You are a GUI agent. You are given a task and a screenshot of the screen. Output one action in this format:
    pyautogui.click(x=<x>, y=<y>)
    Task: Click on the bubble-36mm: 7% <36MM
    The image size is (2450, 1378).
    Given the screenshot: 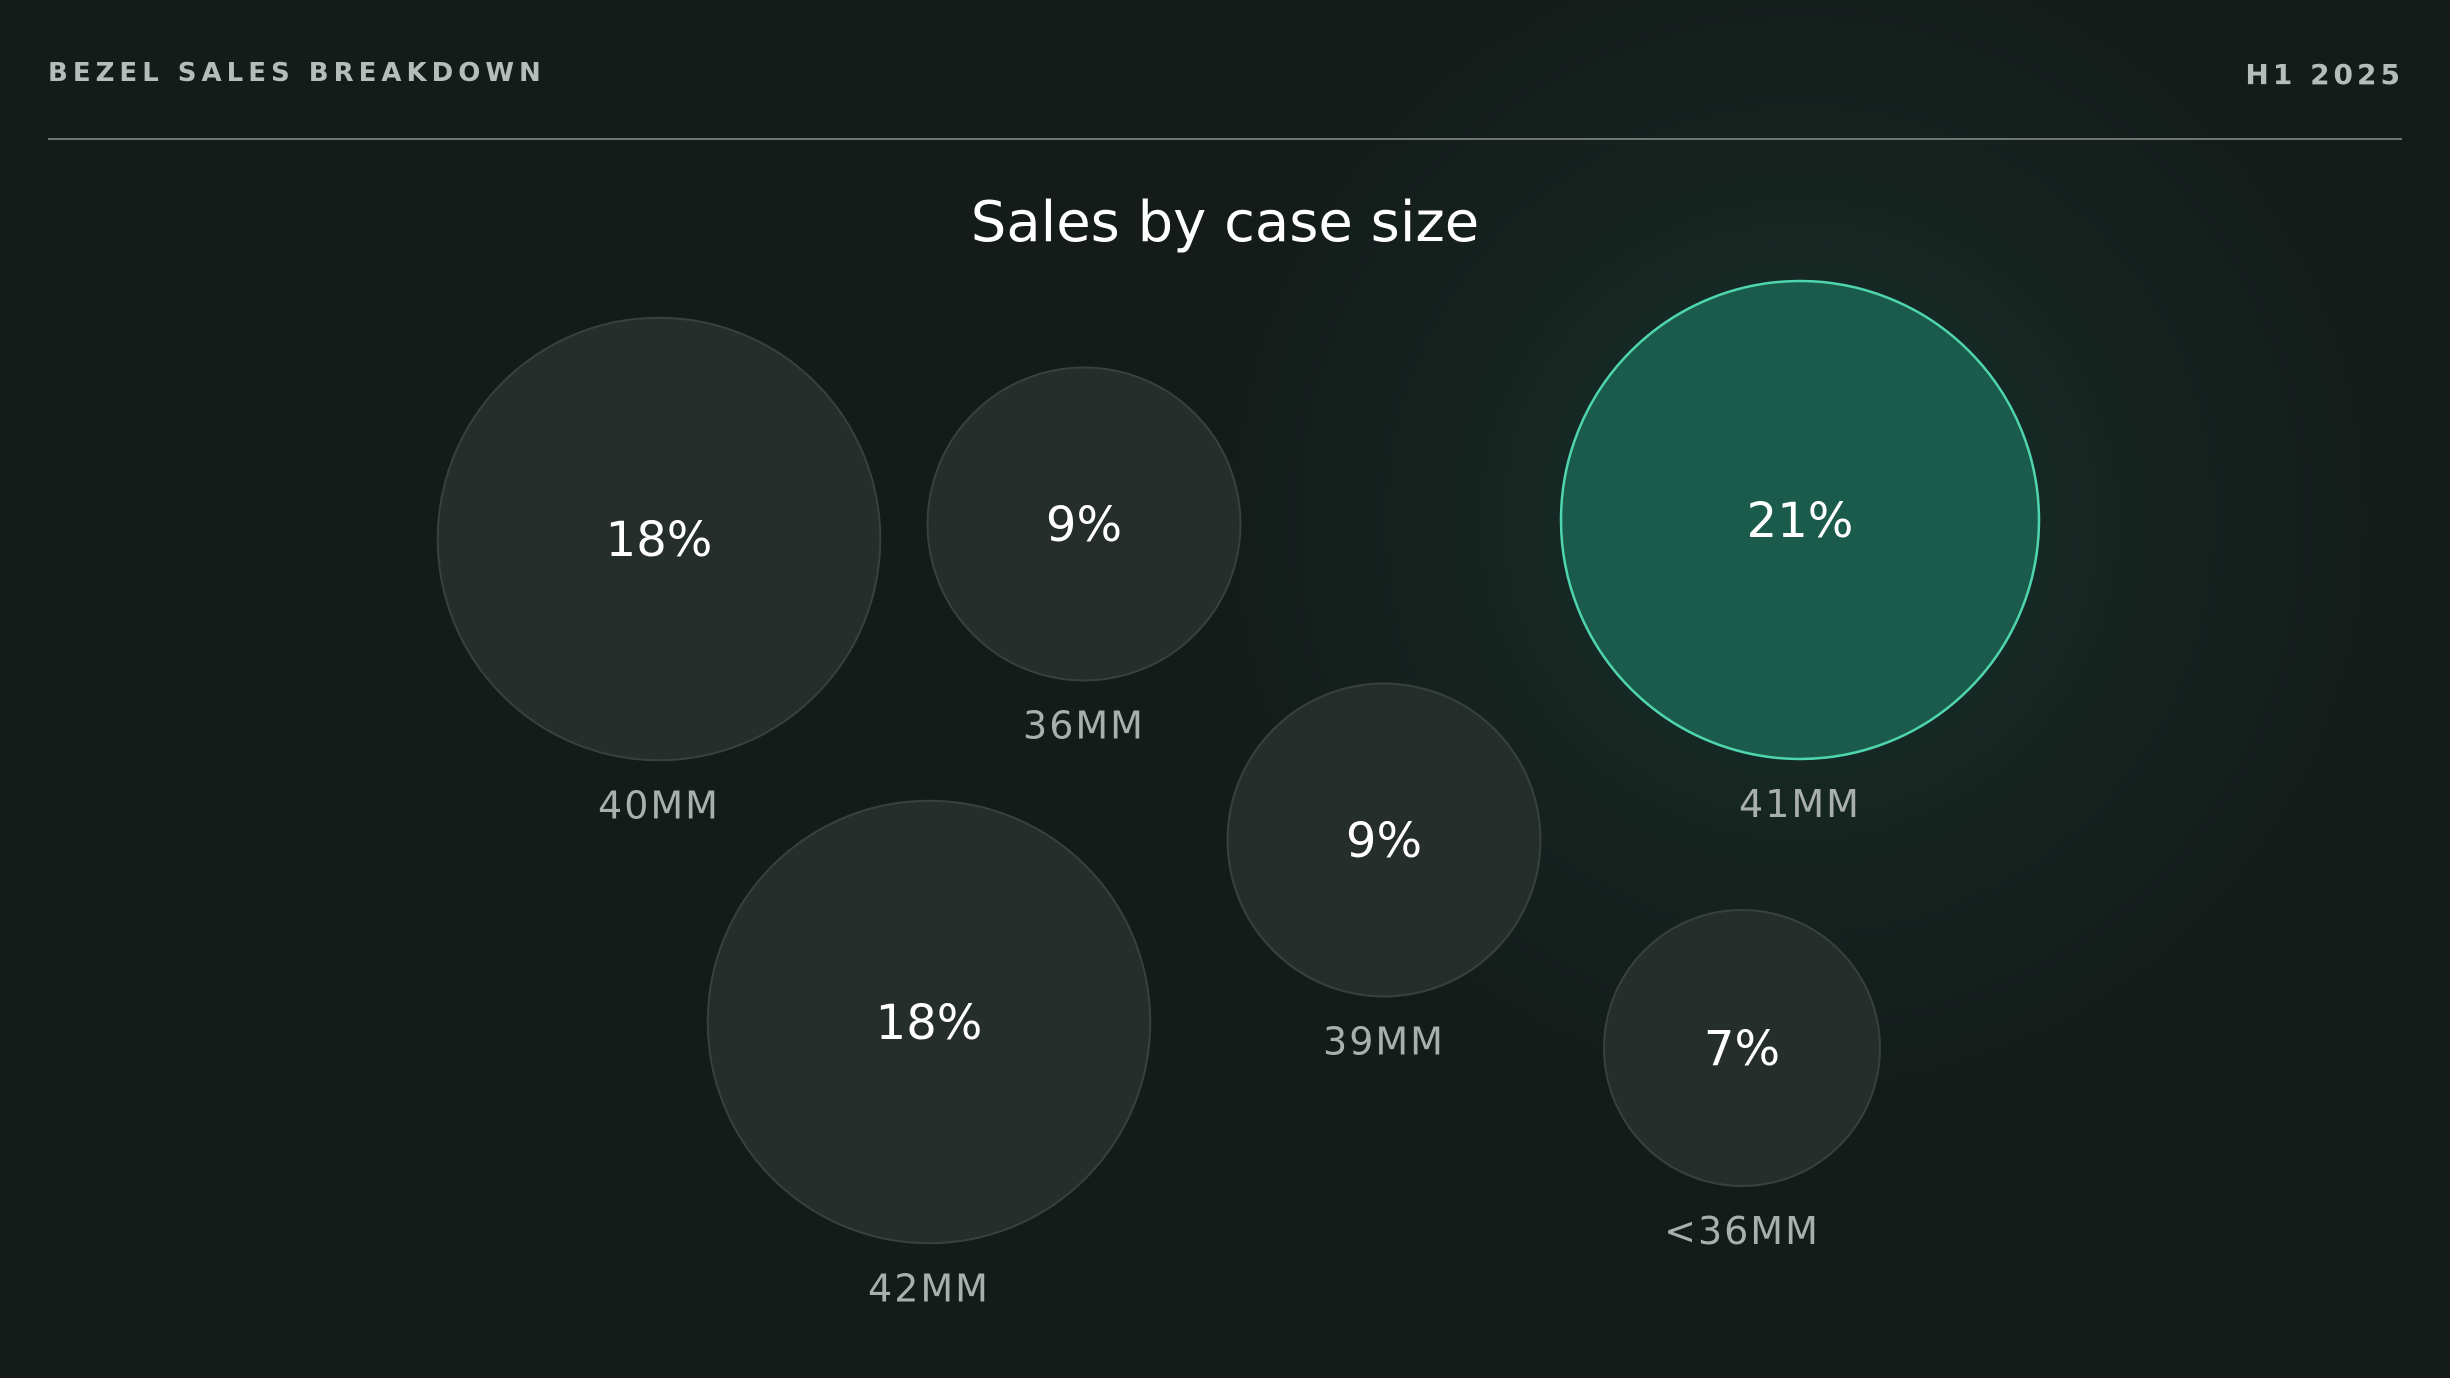 What is the action you would take?
    pyautogui.click(x=1742, y=1081)
    